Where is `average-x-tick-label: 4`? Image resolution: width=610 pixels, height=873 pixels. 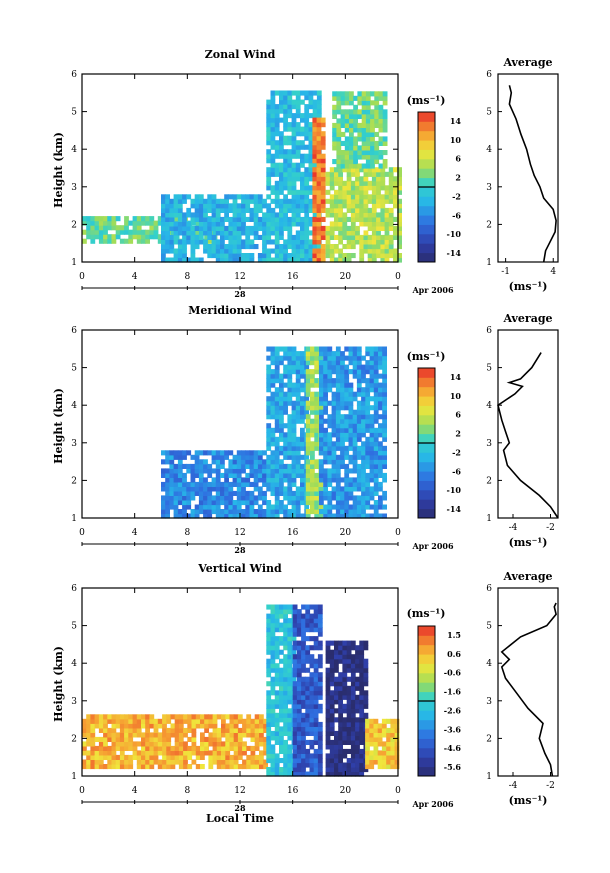
average-x-tick-label: 4 is located at coordinates (553, 272).